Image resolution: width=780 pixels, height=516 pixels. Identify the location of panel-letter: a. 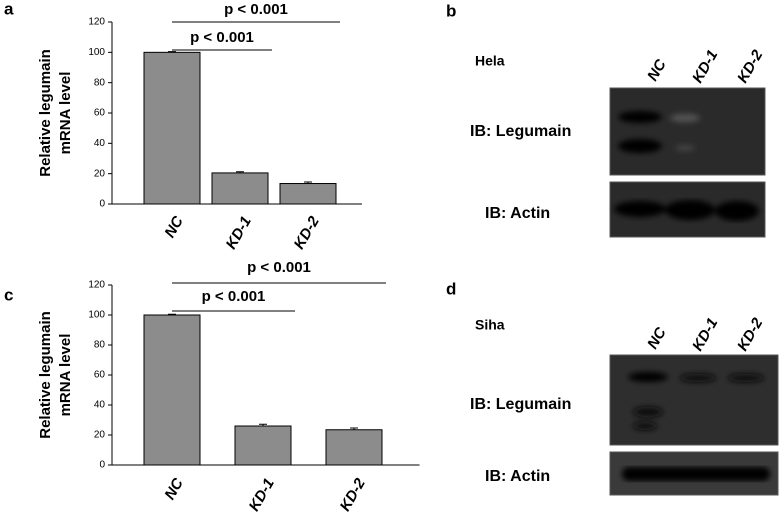
(9, 9).